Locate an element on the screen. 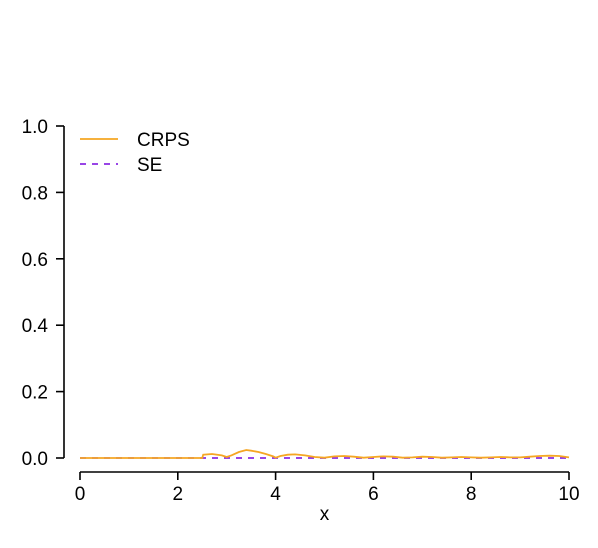 The image size is (598, 548). legend-label-crps: CRPS is located at coordinates (163, 140).